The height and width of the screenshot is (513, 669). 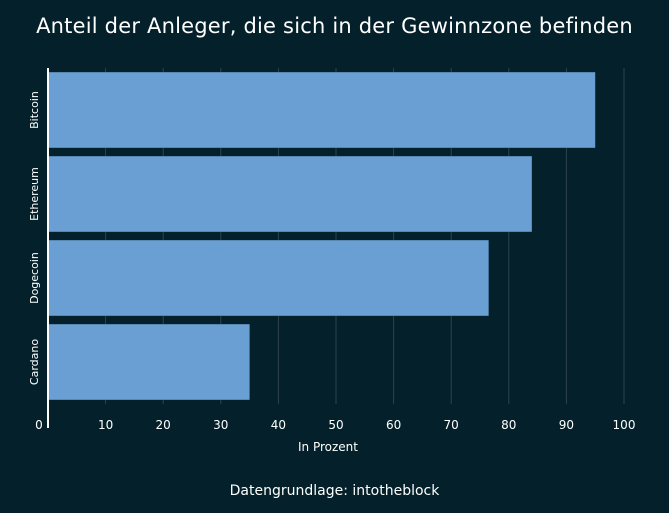 What do you see at coordinates (39, 425) in the screenshot?
I see `x-tick-label: 0` at bounding box center [39, 425].